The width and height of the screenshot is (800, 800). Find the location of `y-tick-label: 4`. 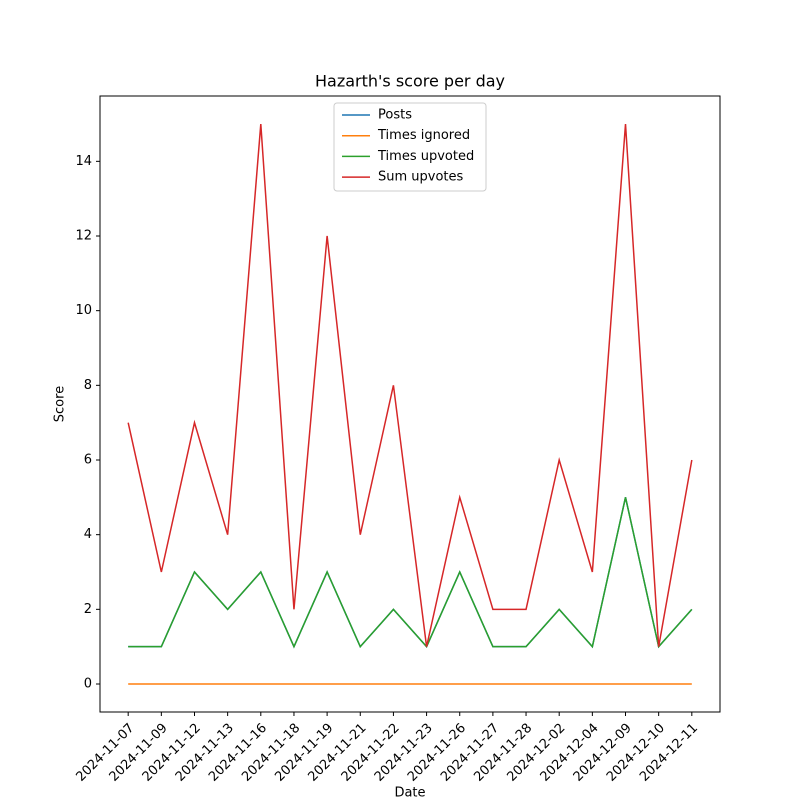

y-tick-label: 4 is located at coordinates (88, 534).